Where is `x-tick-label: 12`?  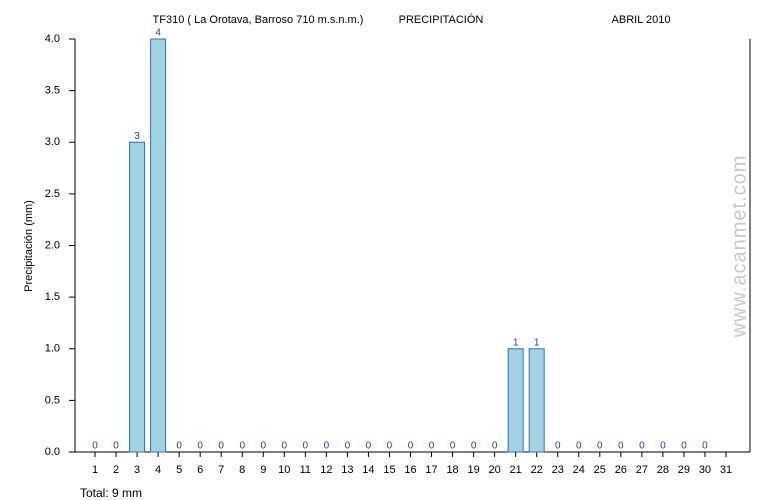 x-tick-label: 12 is located at coordinates (326, 470).